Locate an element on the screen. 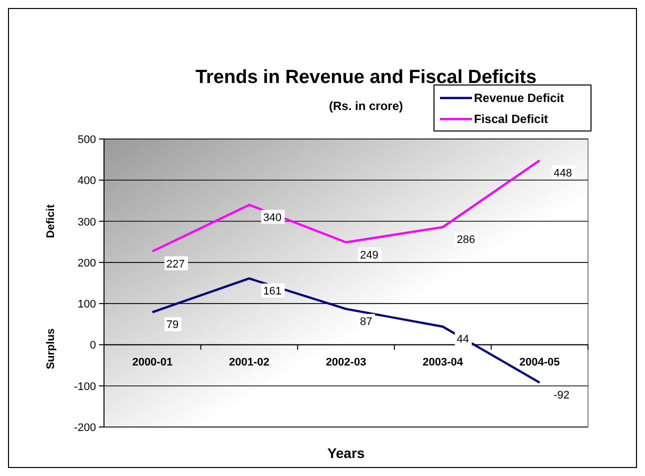  x-axis-title: Years is located at coordinates (346, 453).